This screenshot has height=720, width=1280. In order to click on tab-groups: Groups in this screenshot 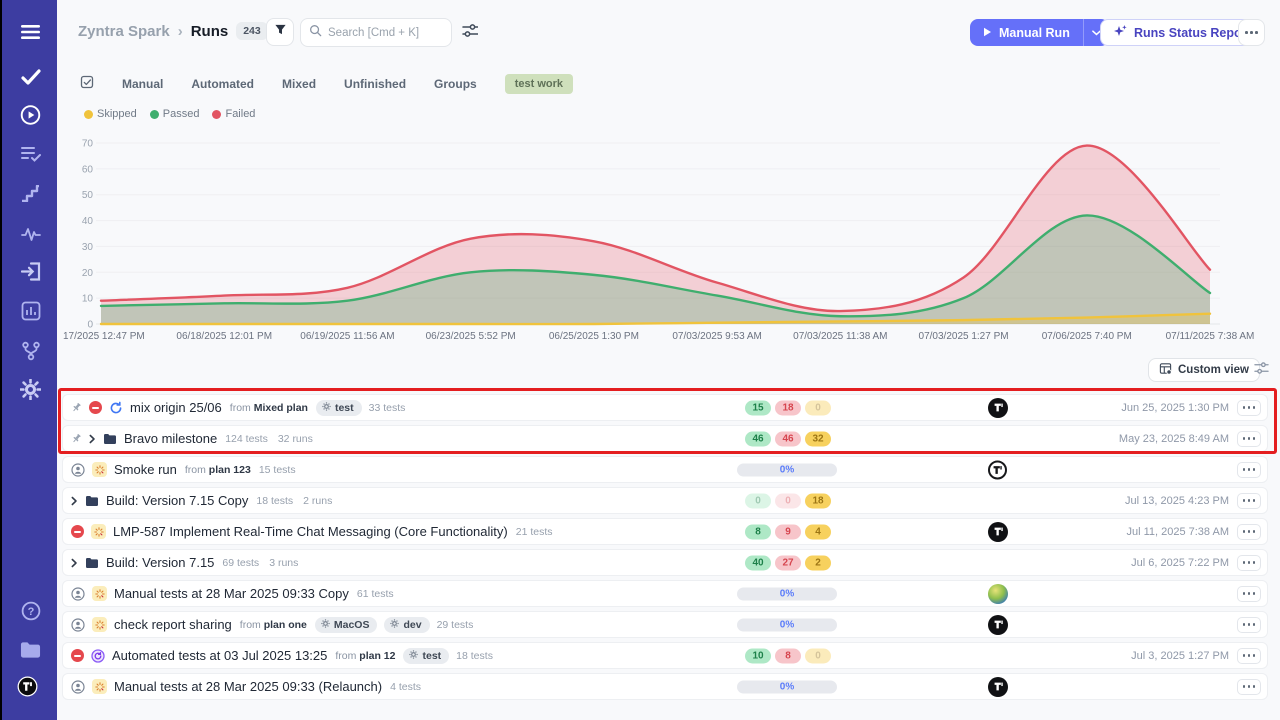, I will do `click(455, 84)`.